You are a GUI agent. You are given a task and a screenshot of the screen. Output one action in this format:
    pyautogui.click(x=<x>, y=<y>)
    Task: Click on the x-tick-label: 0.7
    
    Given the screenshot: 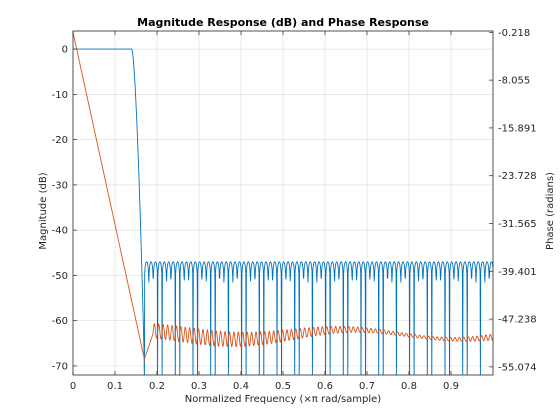 What is the action you would take?
    pyautogui.click(x=367, y=386)
    